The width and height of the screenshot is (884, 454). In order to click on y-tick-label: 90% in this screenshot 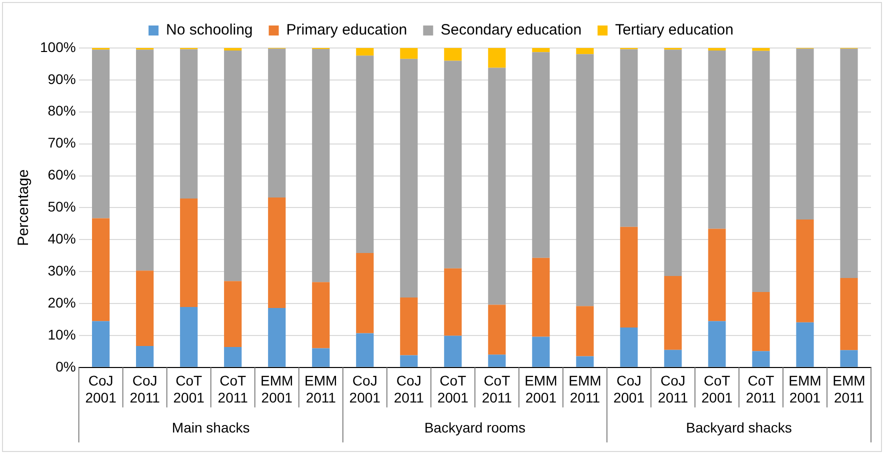, I will do `click(62, 78)`.